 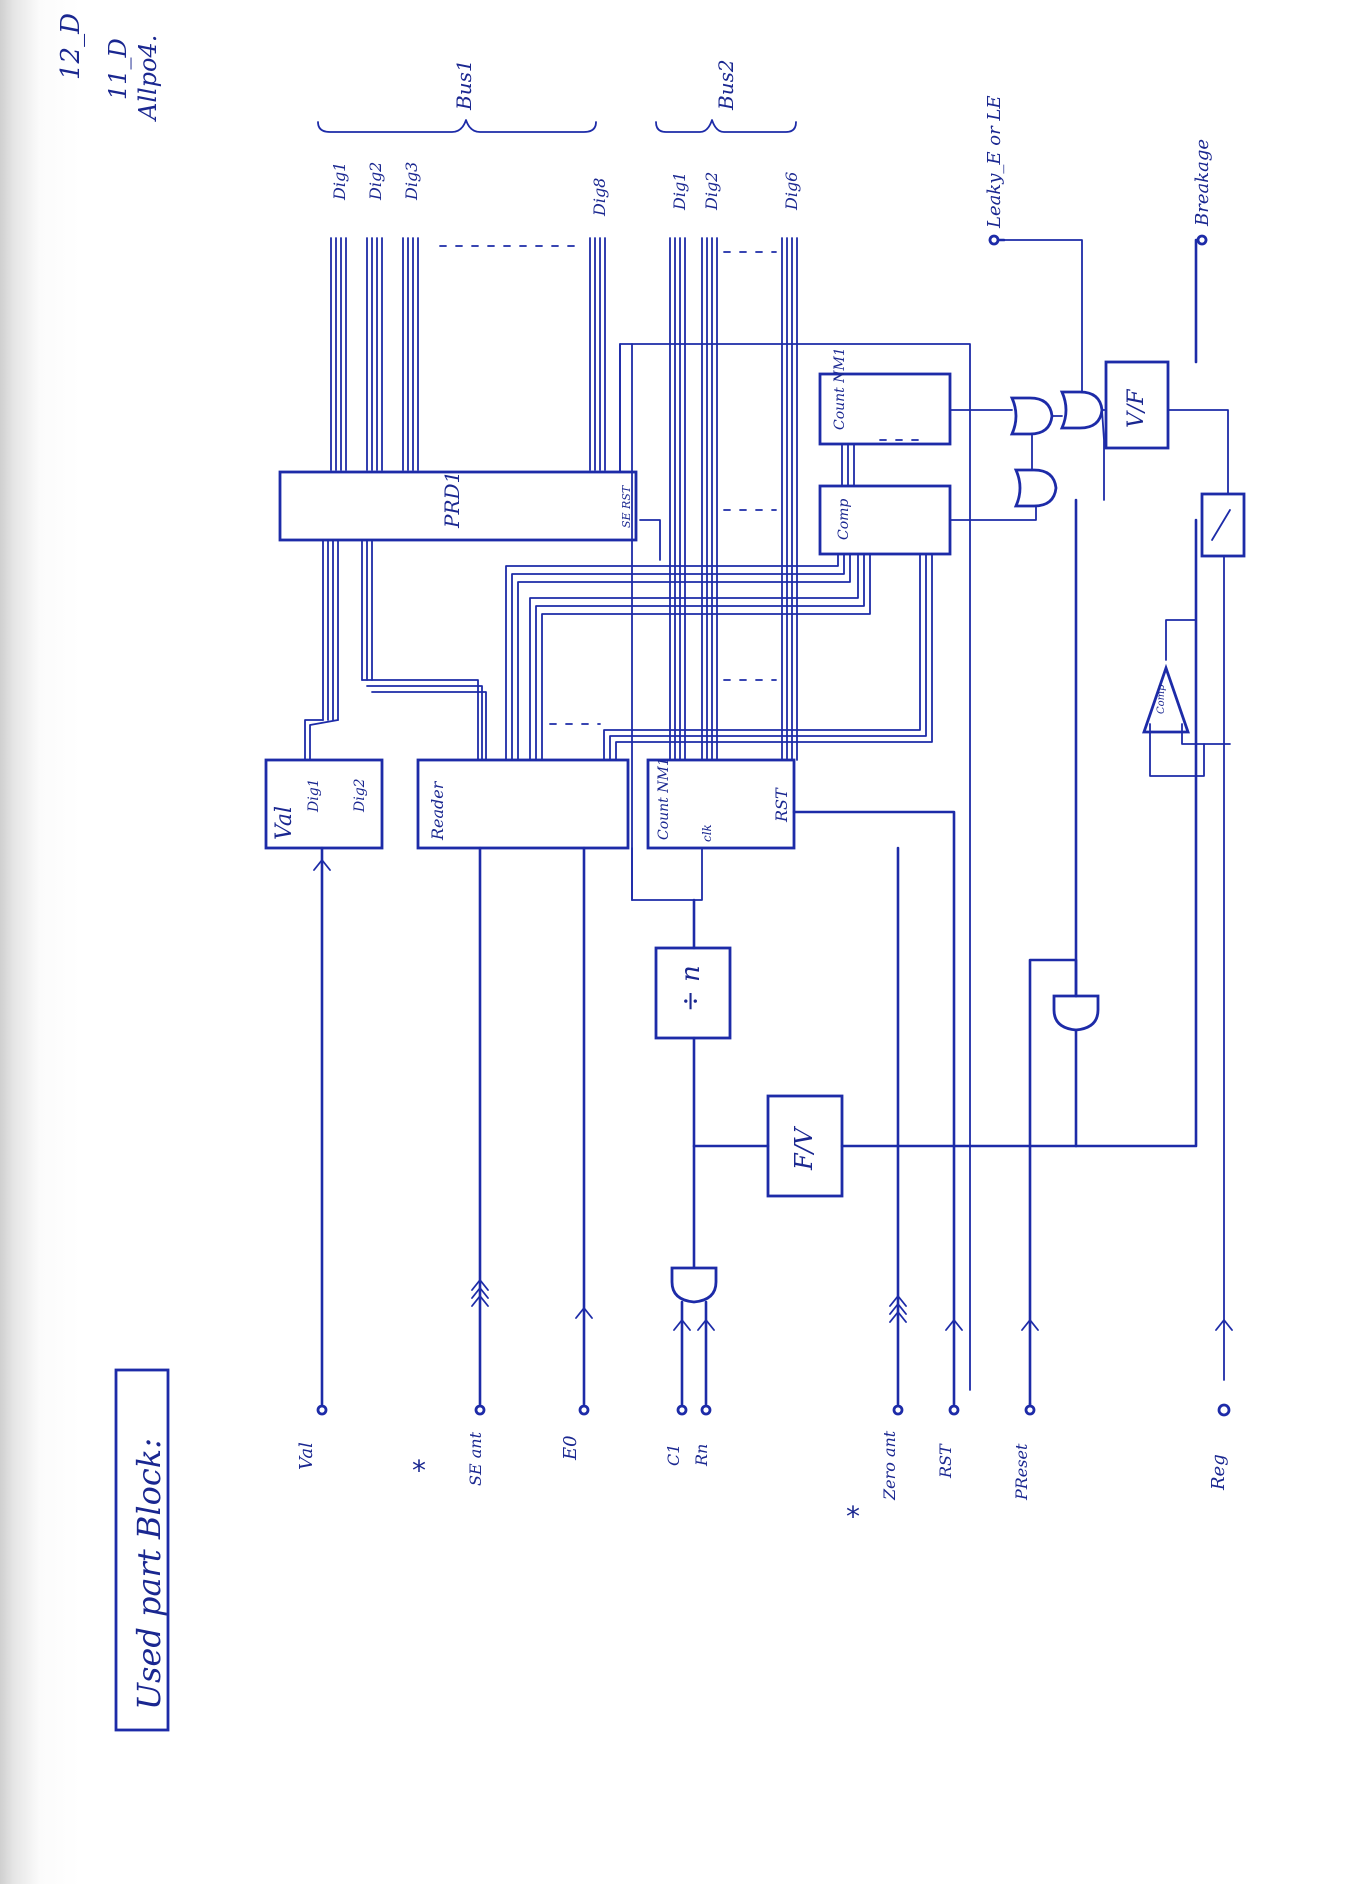 What do you see at coordinates (395, 650) in the screenshot?
I see `prd-to-val-wires` at bounding box center [395, 650].